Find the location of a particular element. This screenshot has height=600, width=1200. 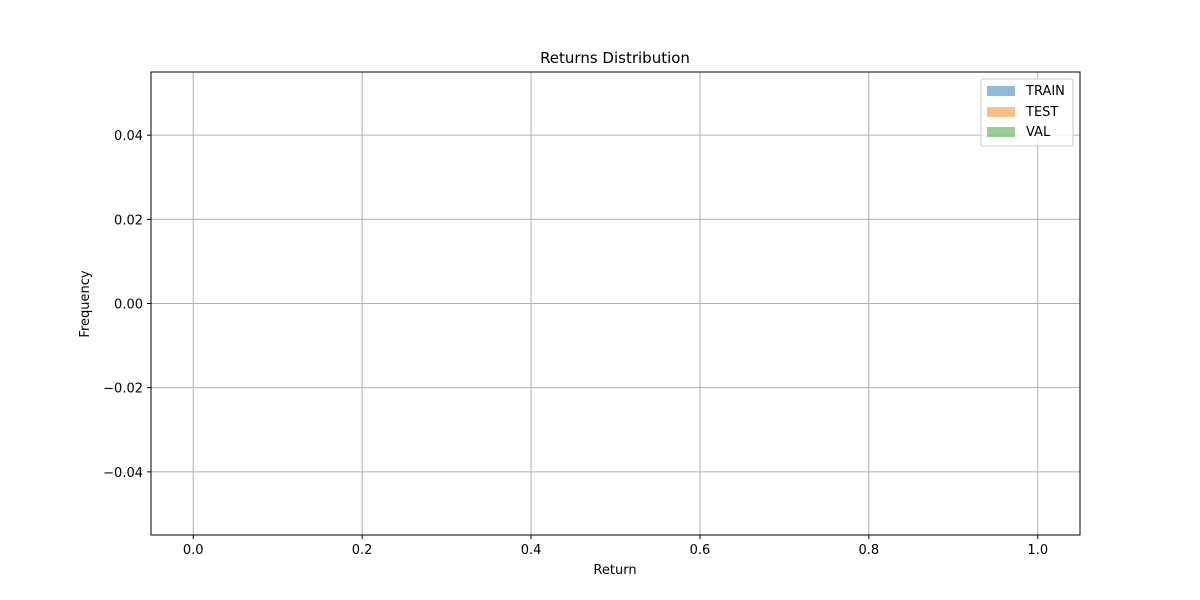

y-tick-label: 0.02 is located at coordinates (128, 220).